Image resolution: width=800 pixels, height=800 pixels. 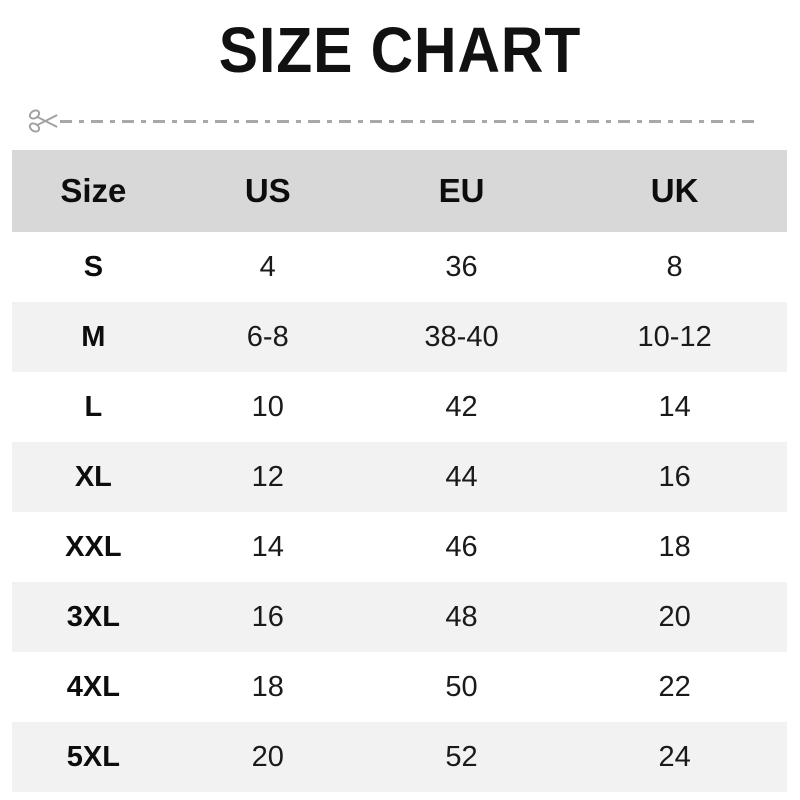 I want to click on page-title: SIZE CHART, so click(x=400, y=50).